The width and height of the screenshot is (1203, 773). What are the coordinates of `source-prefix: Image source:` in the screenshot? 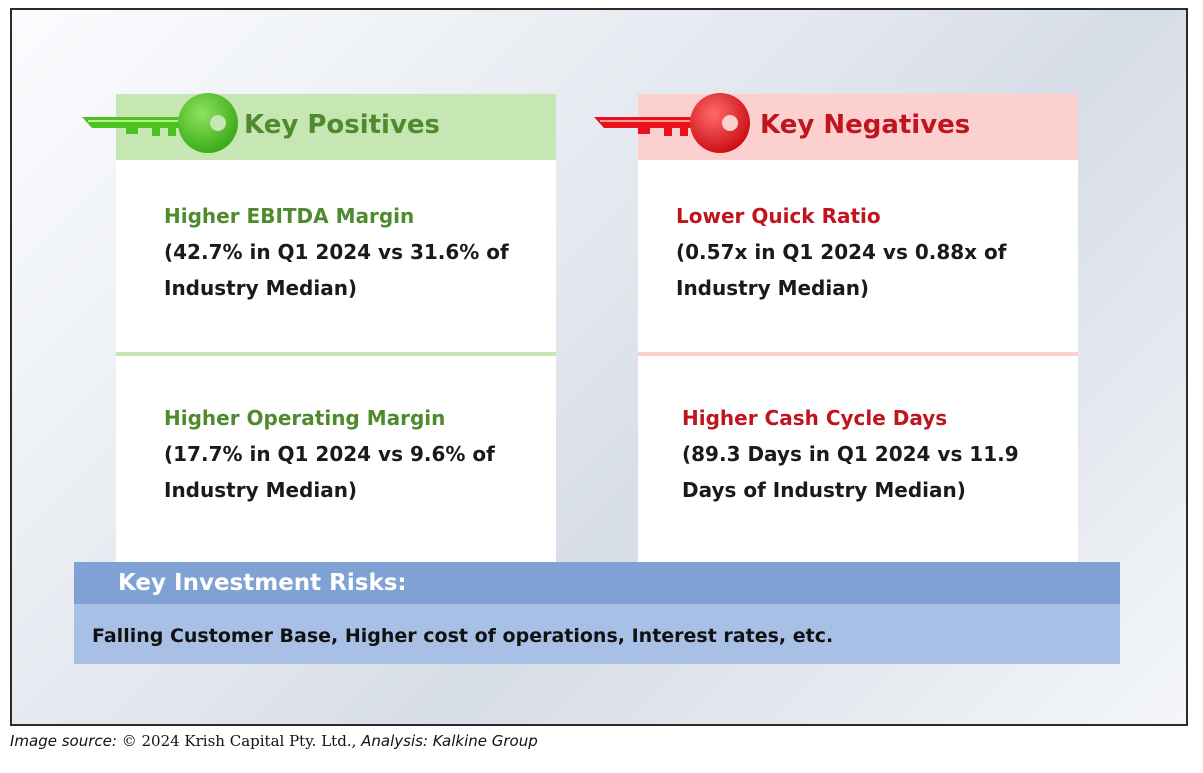 It's located at (66, 741).